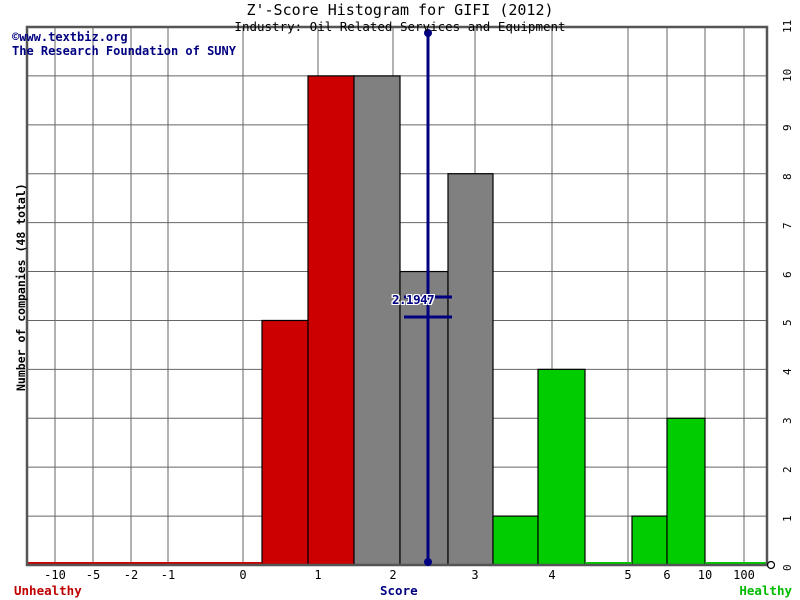 The height and width of the screenshot is (600, 800). I want to click on y-axis-label: Number of companies (48 total), so click(21, 287).